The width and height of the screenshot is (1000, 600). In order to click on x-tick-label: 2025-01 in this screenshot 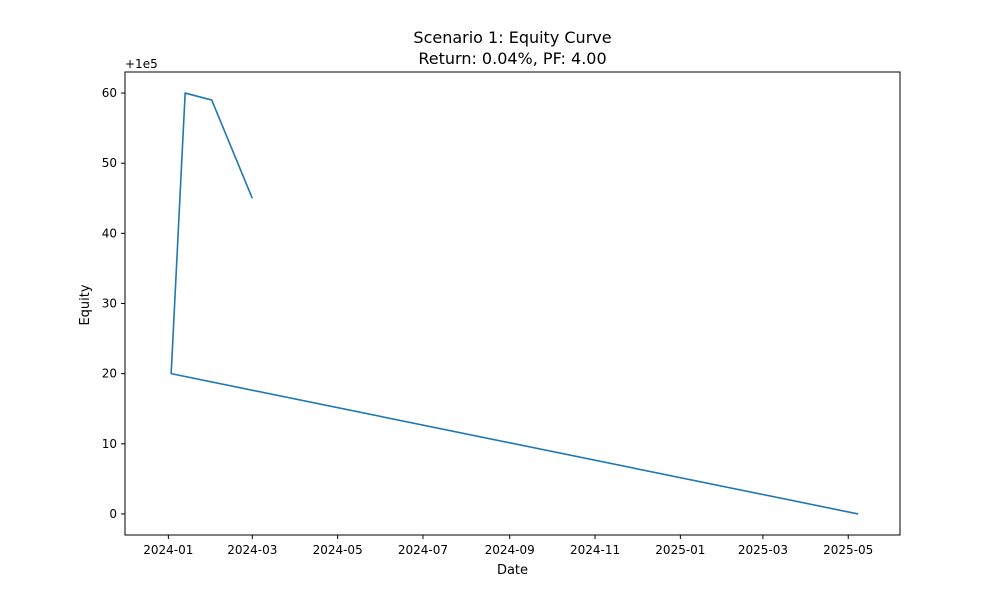, I will do `click(680, 550)`.